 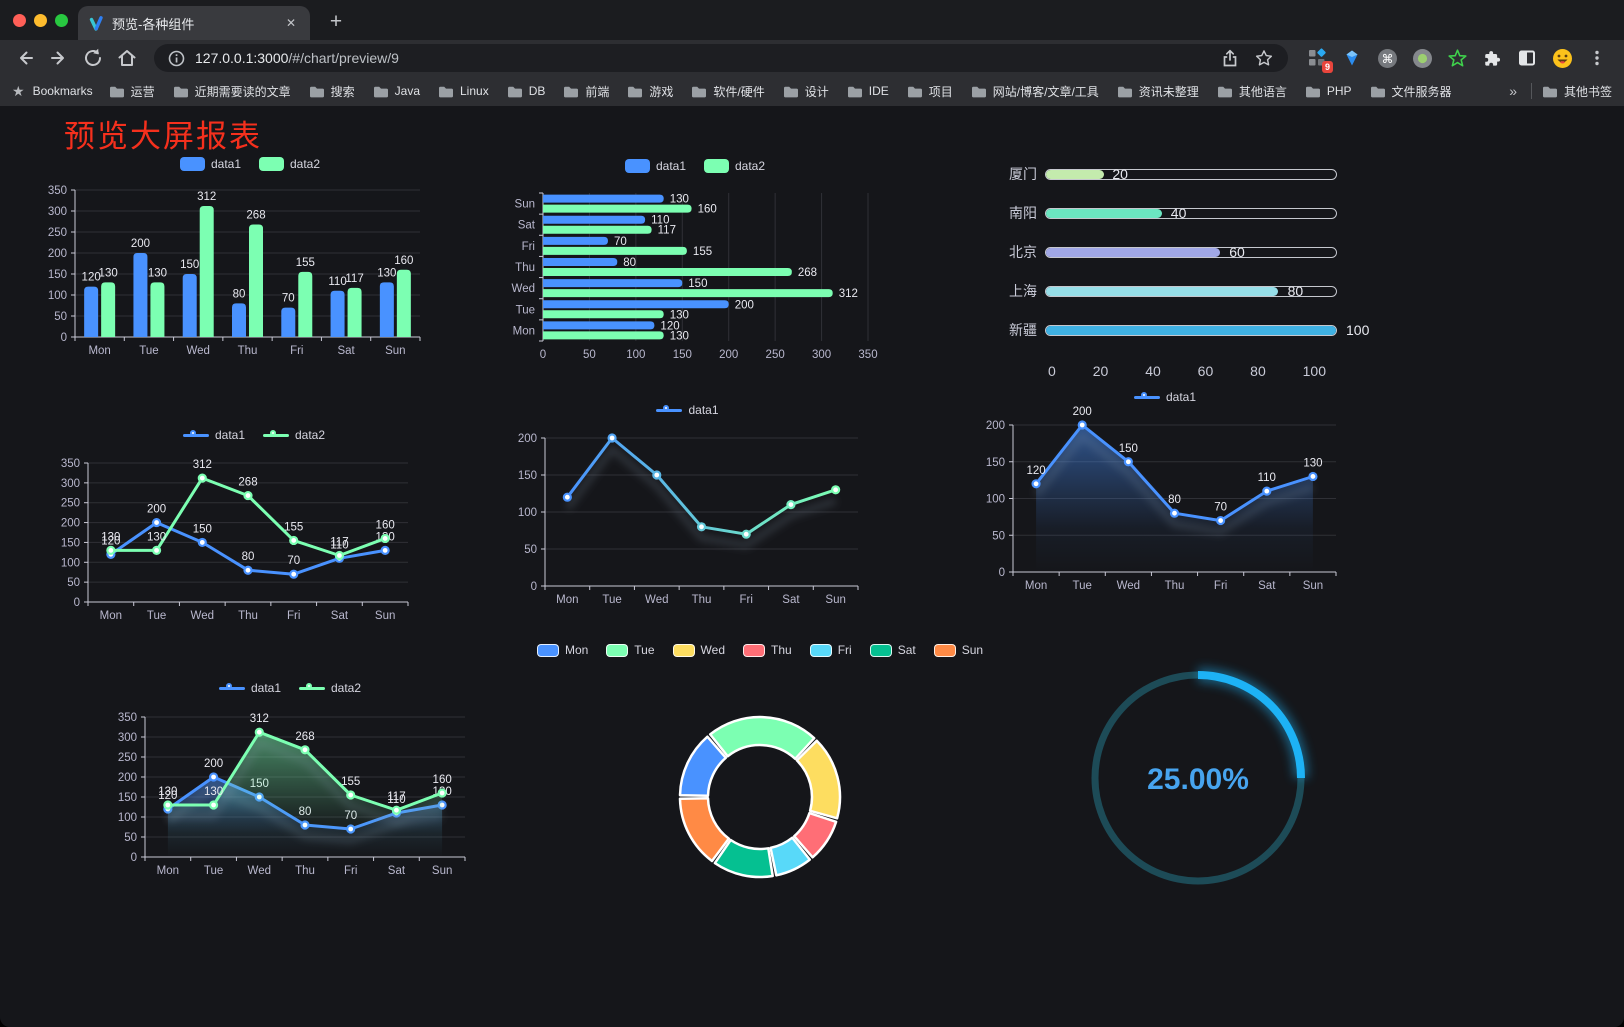 I want to click on bookmark-folder-item: 游戏, so click(x=650, y=91).